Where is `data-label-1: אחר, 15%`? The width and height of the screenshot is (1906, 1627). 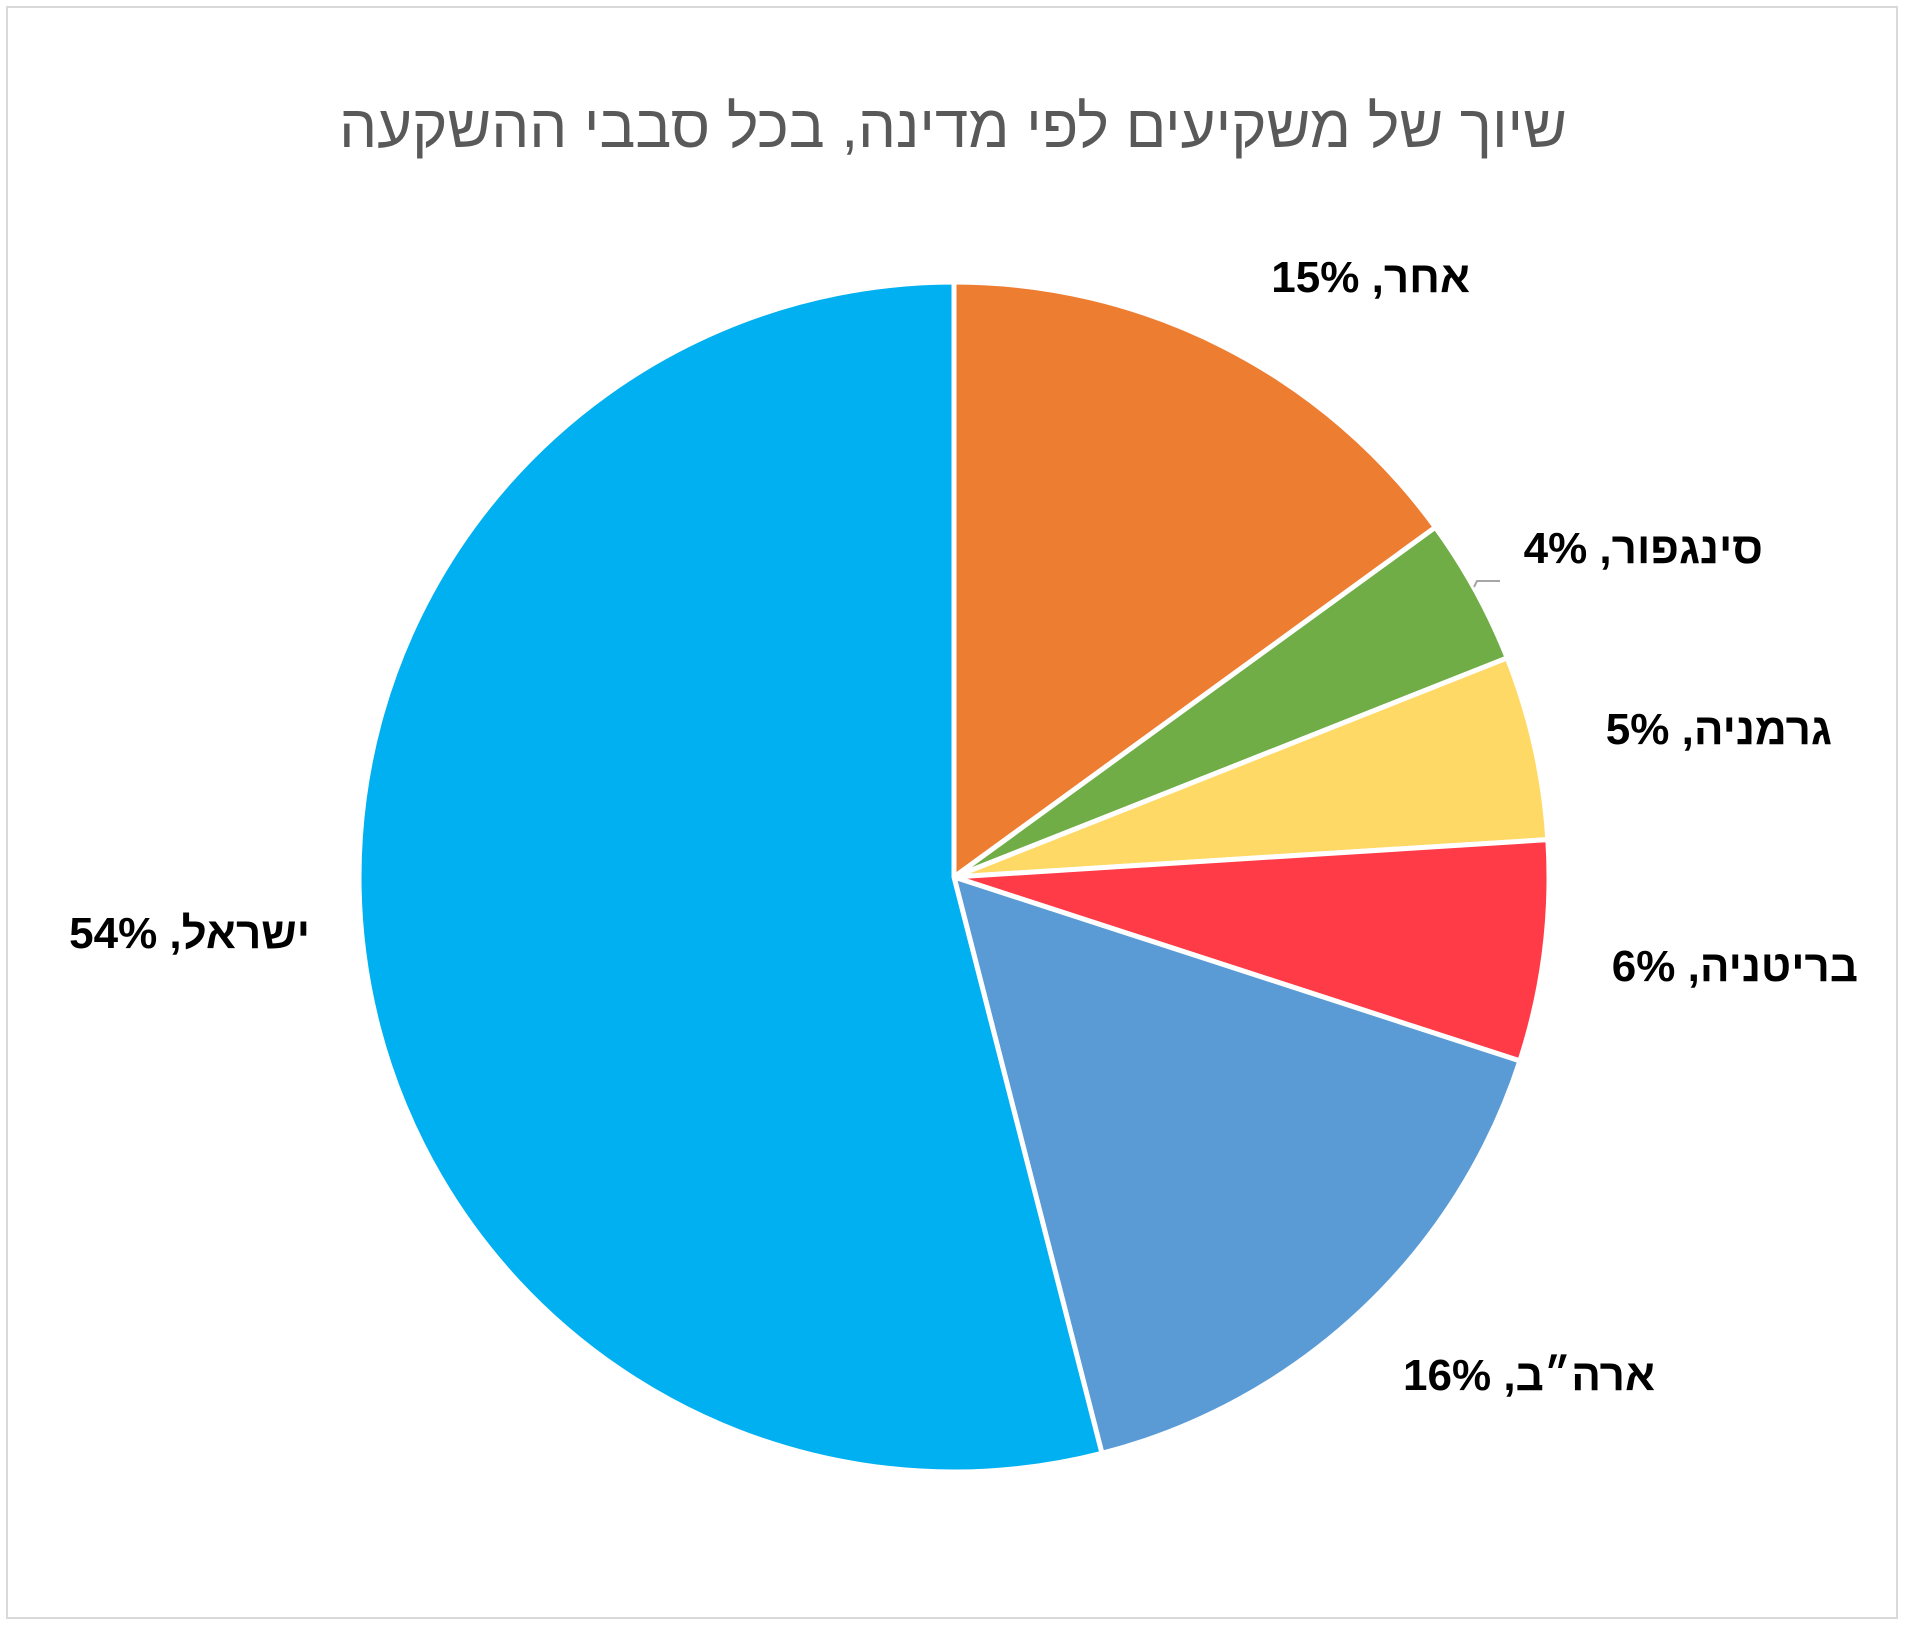 data-label-1: אחר, 15% is located at coordinates (1370, 277).